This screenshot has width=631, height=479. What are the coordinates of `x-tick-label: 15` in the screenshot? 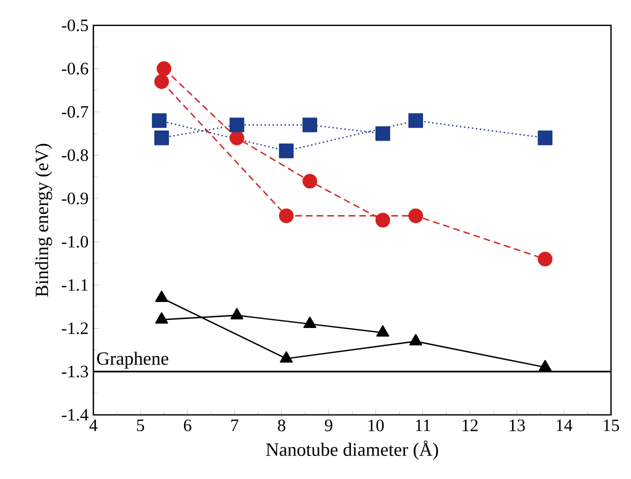 It's located at (611, 426).